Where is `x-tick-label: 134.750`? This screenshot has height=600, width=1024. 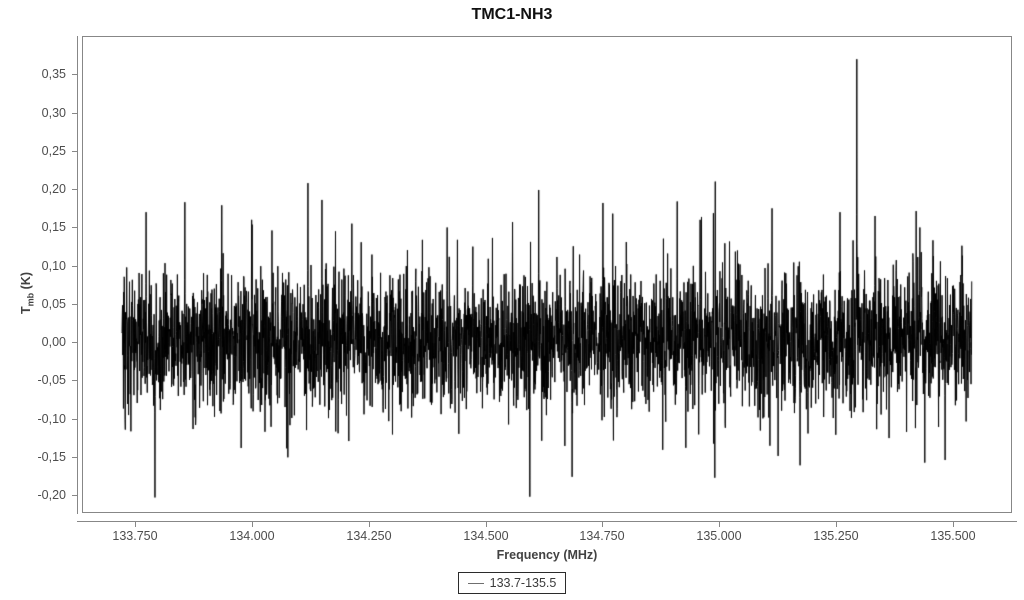
x-tick-label: 134.750 is located at coordinates (602, 536).